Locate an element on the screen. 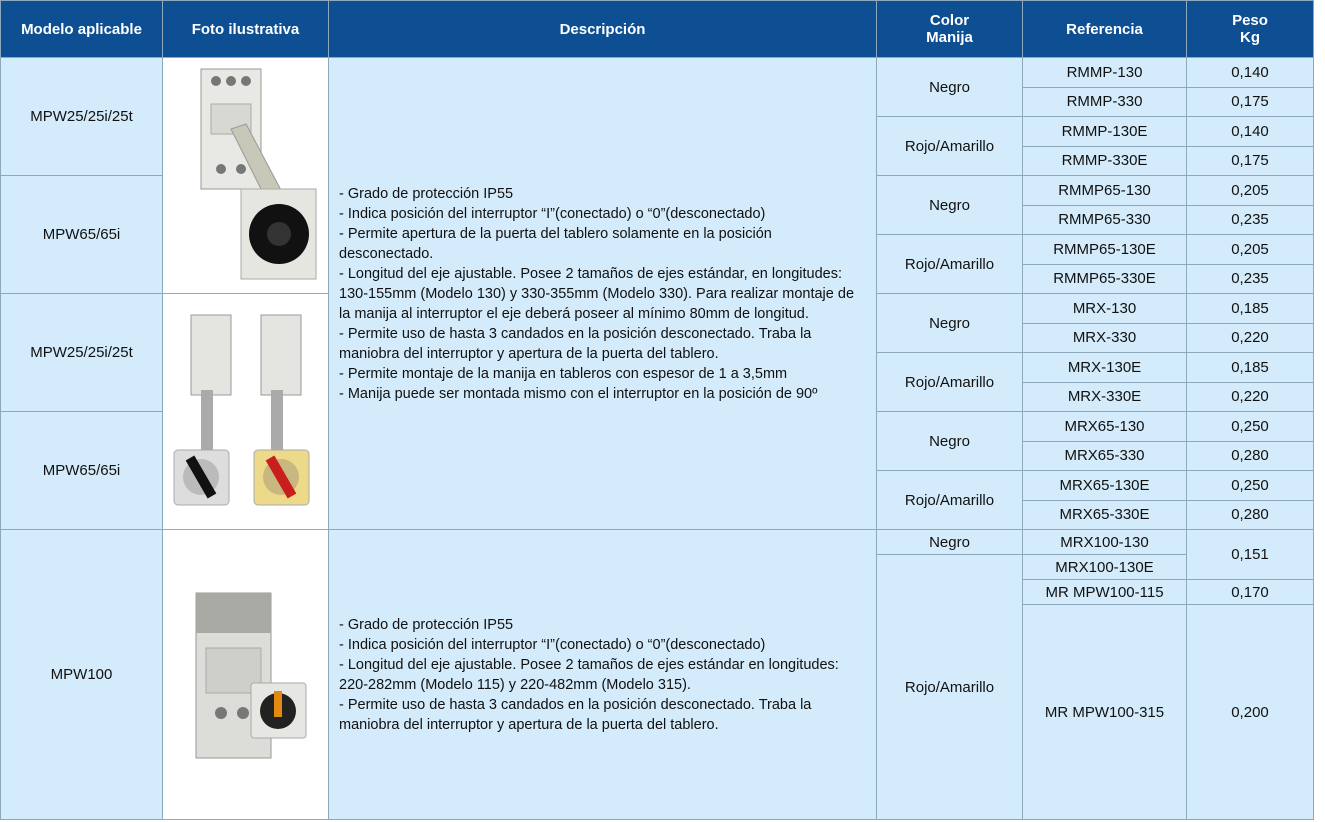 This screenshot has width=1325, height=822. reference: RMMP65-130 is located at coordinates (1104, 190).